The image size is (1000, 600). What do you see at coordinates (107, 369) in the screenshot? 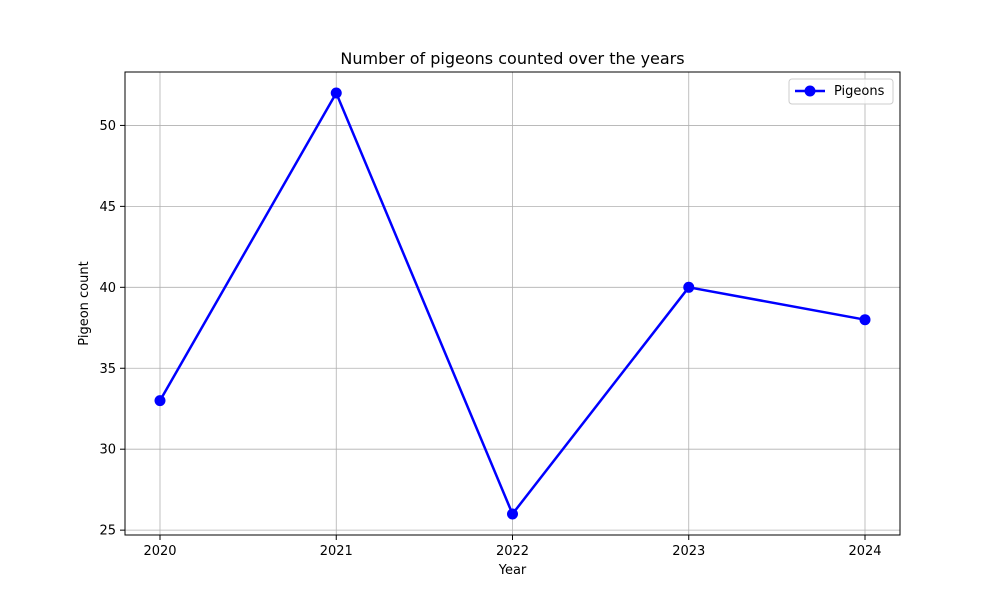
I see `y-tick-label: 35` at bounding box center [107, 369].